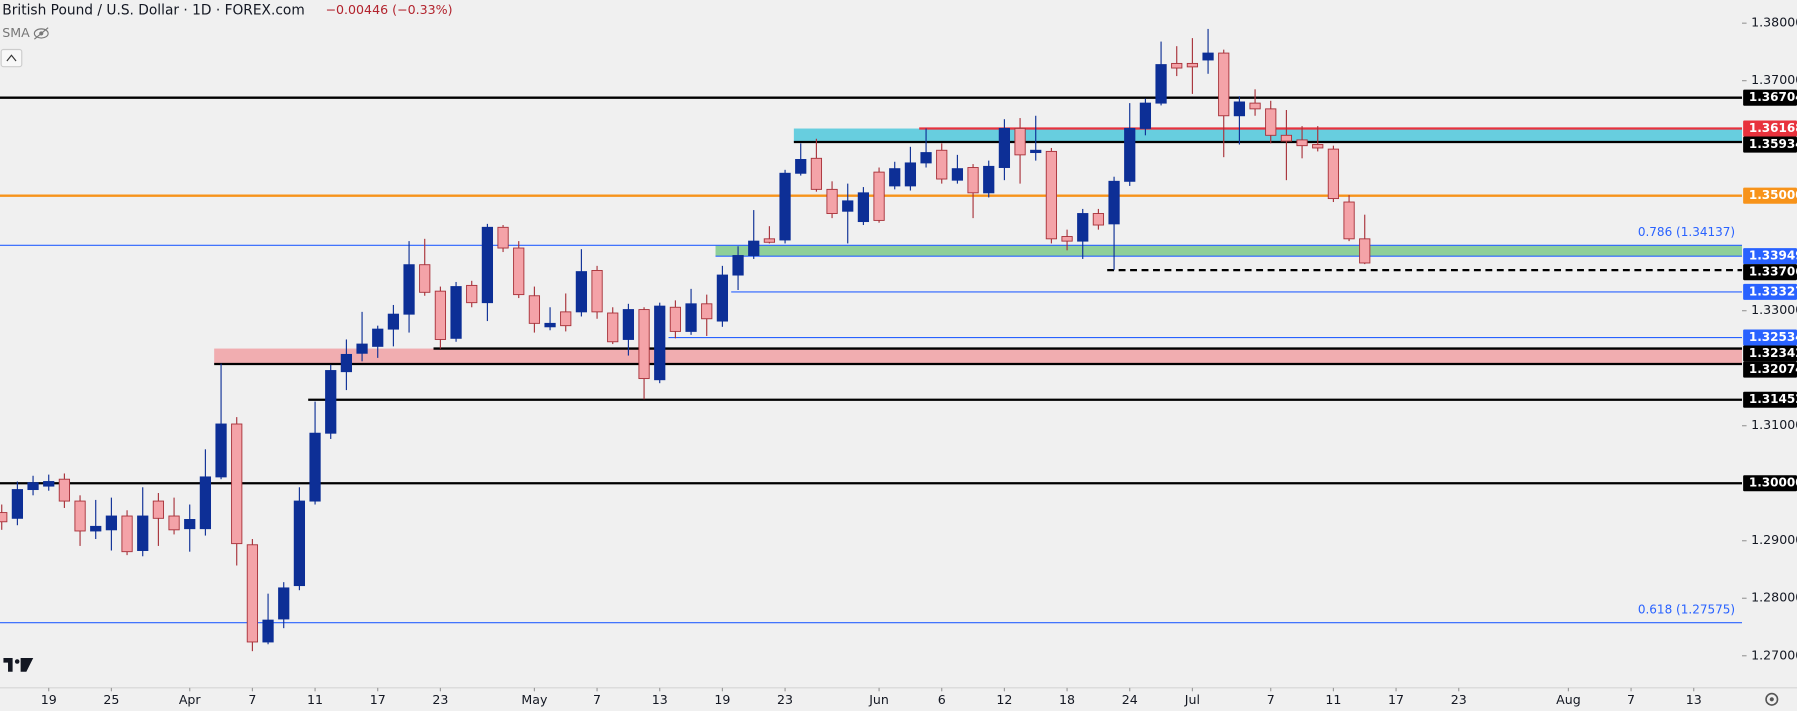  What do you see at coordinates (41, 33) in the screenshot?
I see `visibility-icon` at bounding box center [41, 33].